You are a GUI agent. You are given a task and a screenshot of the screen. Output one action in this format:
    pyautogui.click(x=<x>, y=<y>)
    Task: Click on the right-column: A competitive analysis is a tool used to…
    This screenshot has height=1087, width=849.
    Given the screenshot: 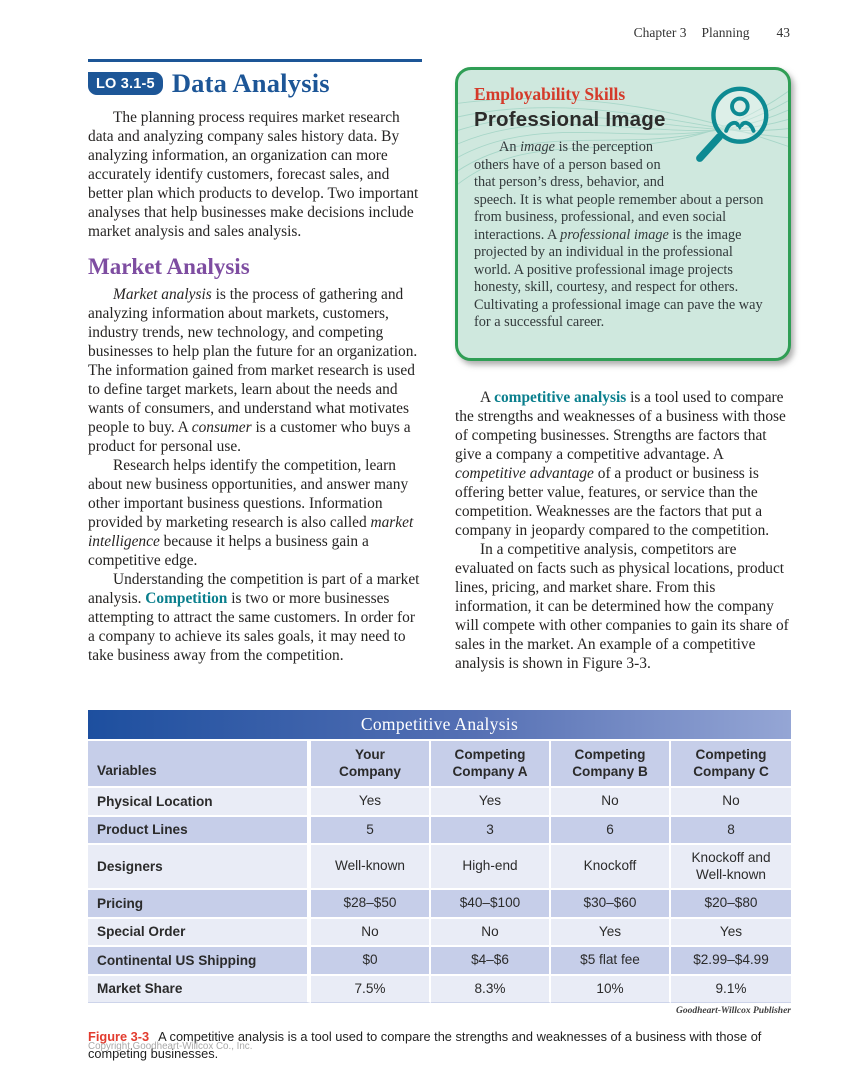 What is the action you would take?
    pyautogui.click(x=623, y=530)
    